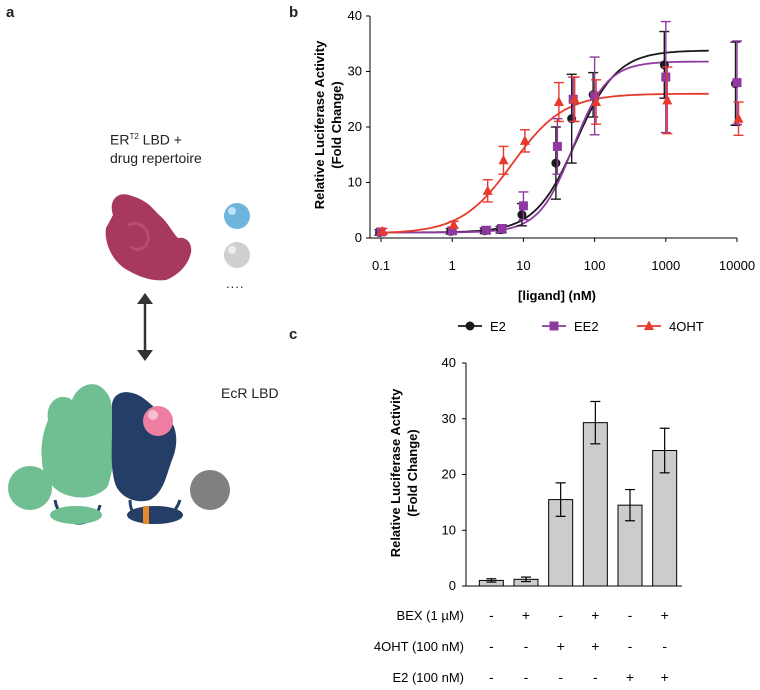 The image size is (760, 690). What do you see at coordinates (586, 326) in the screenshot?
I see `legend-label: EE2` at bounding box center [586, 326].